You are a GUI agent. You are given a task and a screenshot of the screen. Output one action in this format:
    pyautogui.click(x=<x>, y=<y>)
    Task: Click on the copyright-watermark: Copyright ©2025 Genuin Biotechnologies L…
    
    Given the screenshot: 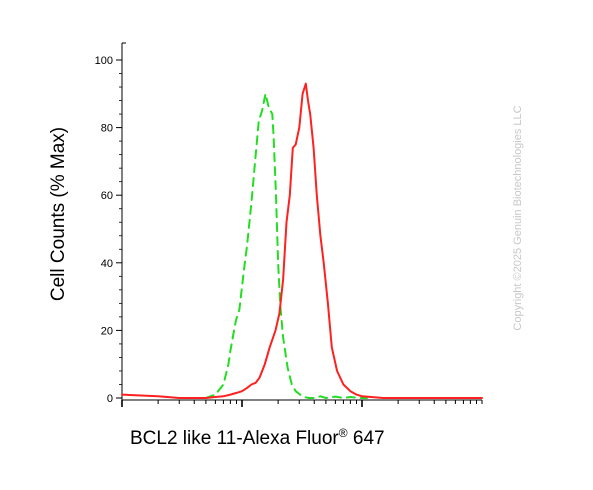 What is the action you would take?
    pyautogui.click(x=518, y=217)
    